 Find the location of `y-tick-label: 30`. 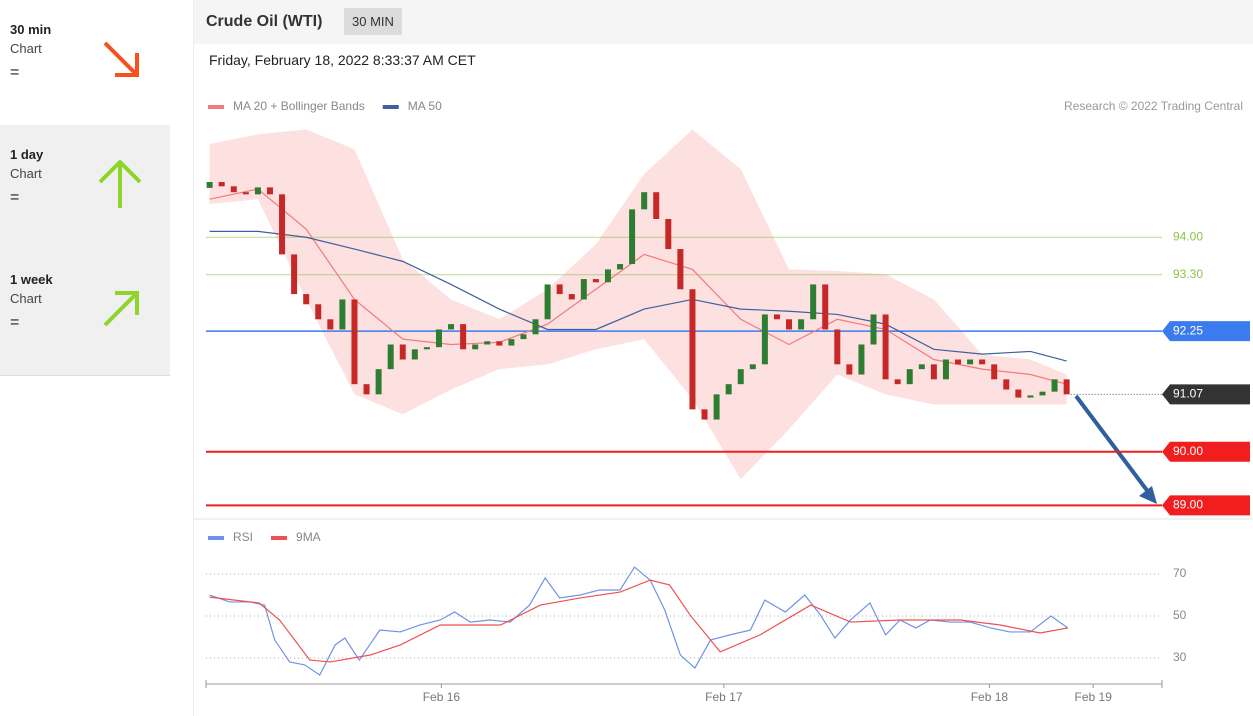

y-tick-label: 30 is located at coordinates (1180, 657).